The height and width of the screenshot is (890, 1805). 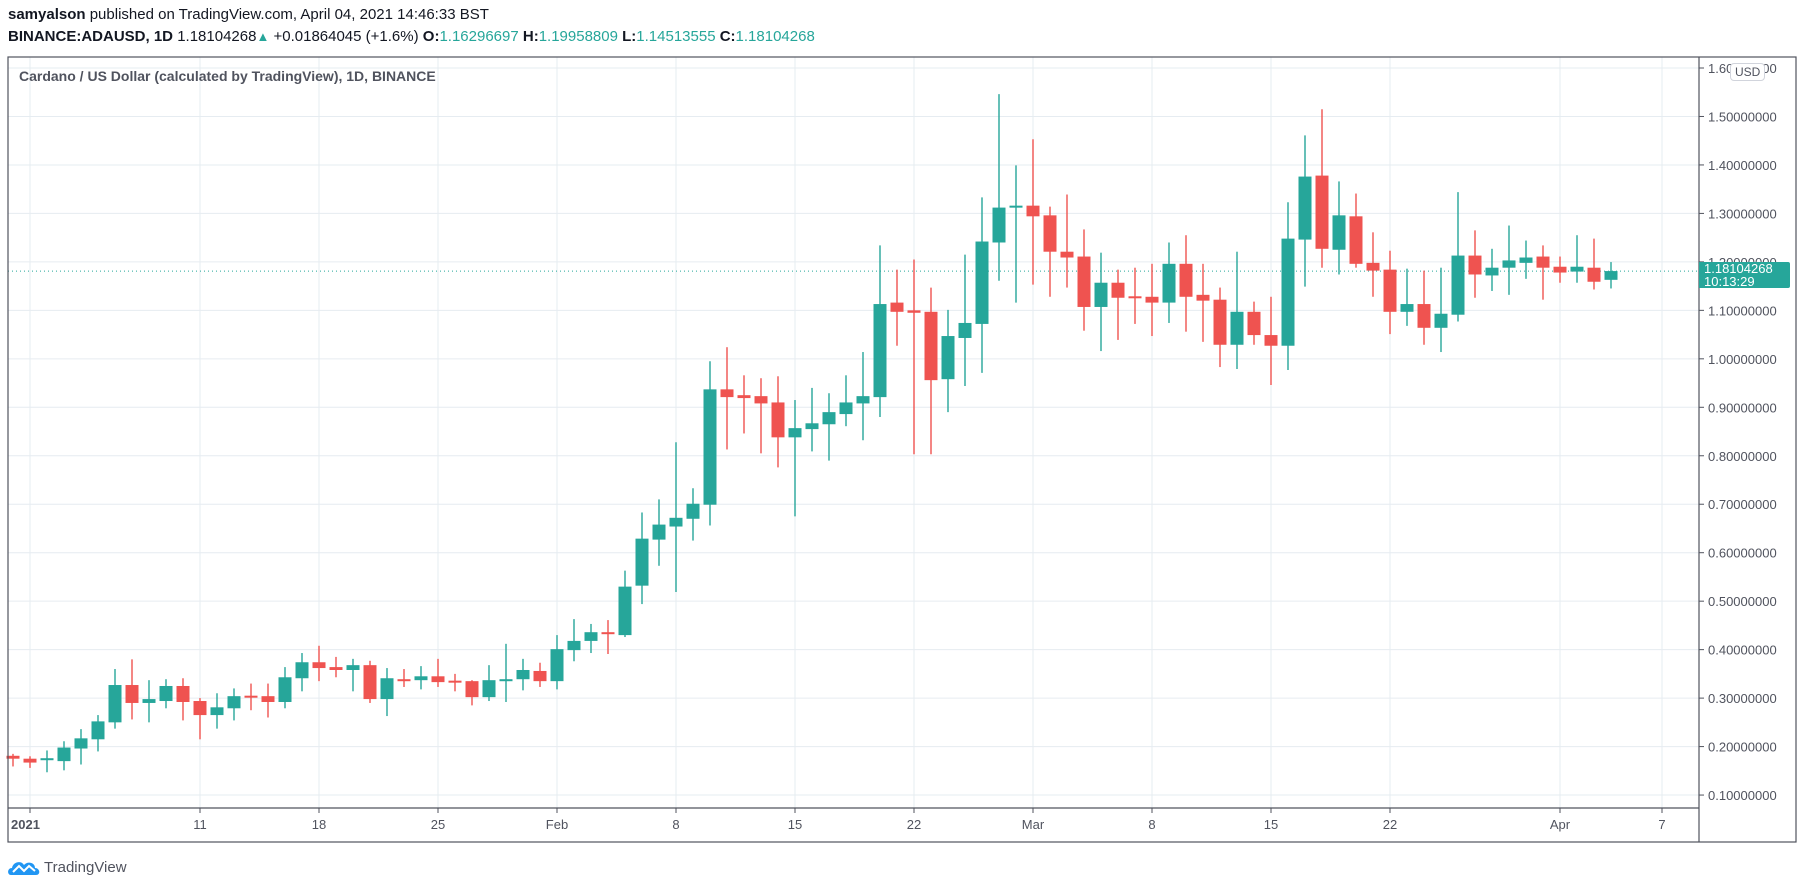 What do you see at coordinates (675, 824) in the screenshot?
I see `time-tick-label: 8` at bounding box center [675, 824].